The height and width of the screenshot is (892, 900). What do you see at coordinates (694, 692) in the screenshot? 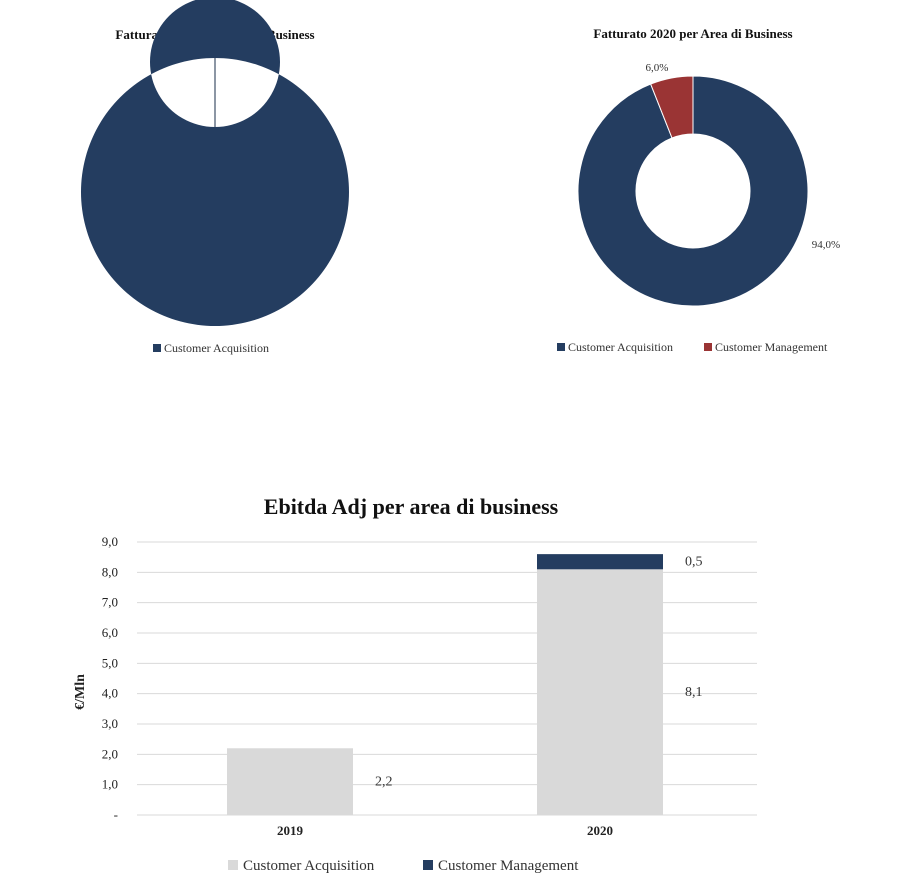
I see `data-label-customer-acquisition-2020: 8,1` at bounding box center [694, 692].